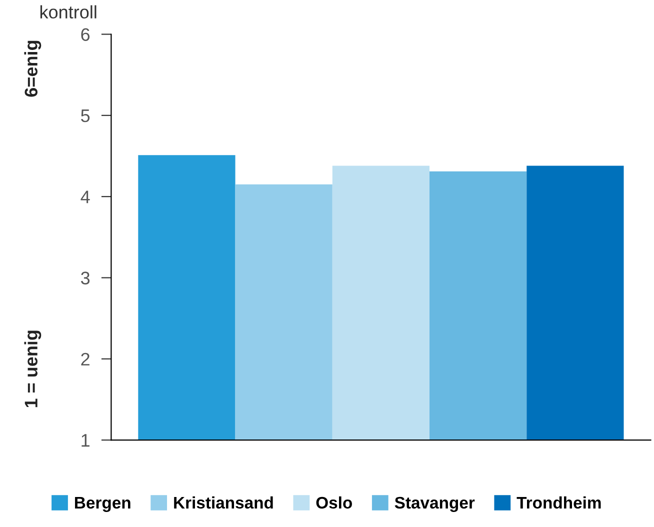 The image size is (654, 527). What do you see at coordinates (85, 359) in the screenshot?
I see `y-tick-label: 2` at bounding box center [85, 359].